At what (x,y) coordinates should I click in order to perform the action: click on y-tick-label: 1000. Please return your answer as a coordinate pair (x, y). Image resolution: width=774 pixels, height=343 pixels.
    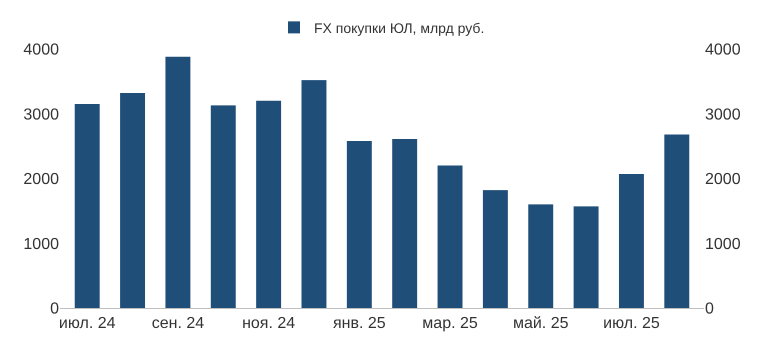
    Looking at the image, I should click on (41, 244).